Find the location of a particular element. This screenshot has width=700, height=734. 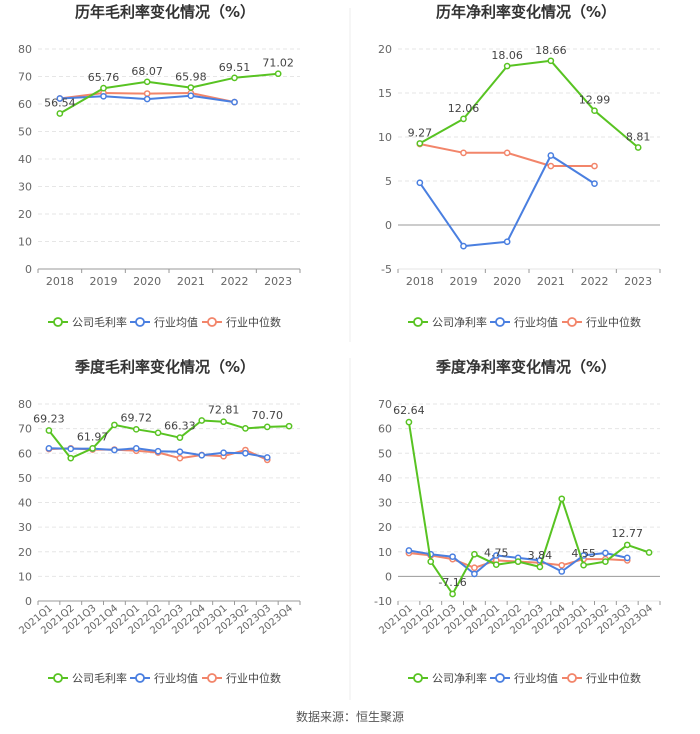

annual-net-industry_median-point is located at coordinates (463, 153).